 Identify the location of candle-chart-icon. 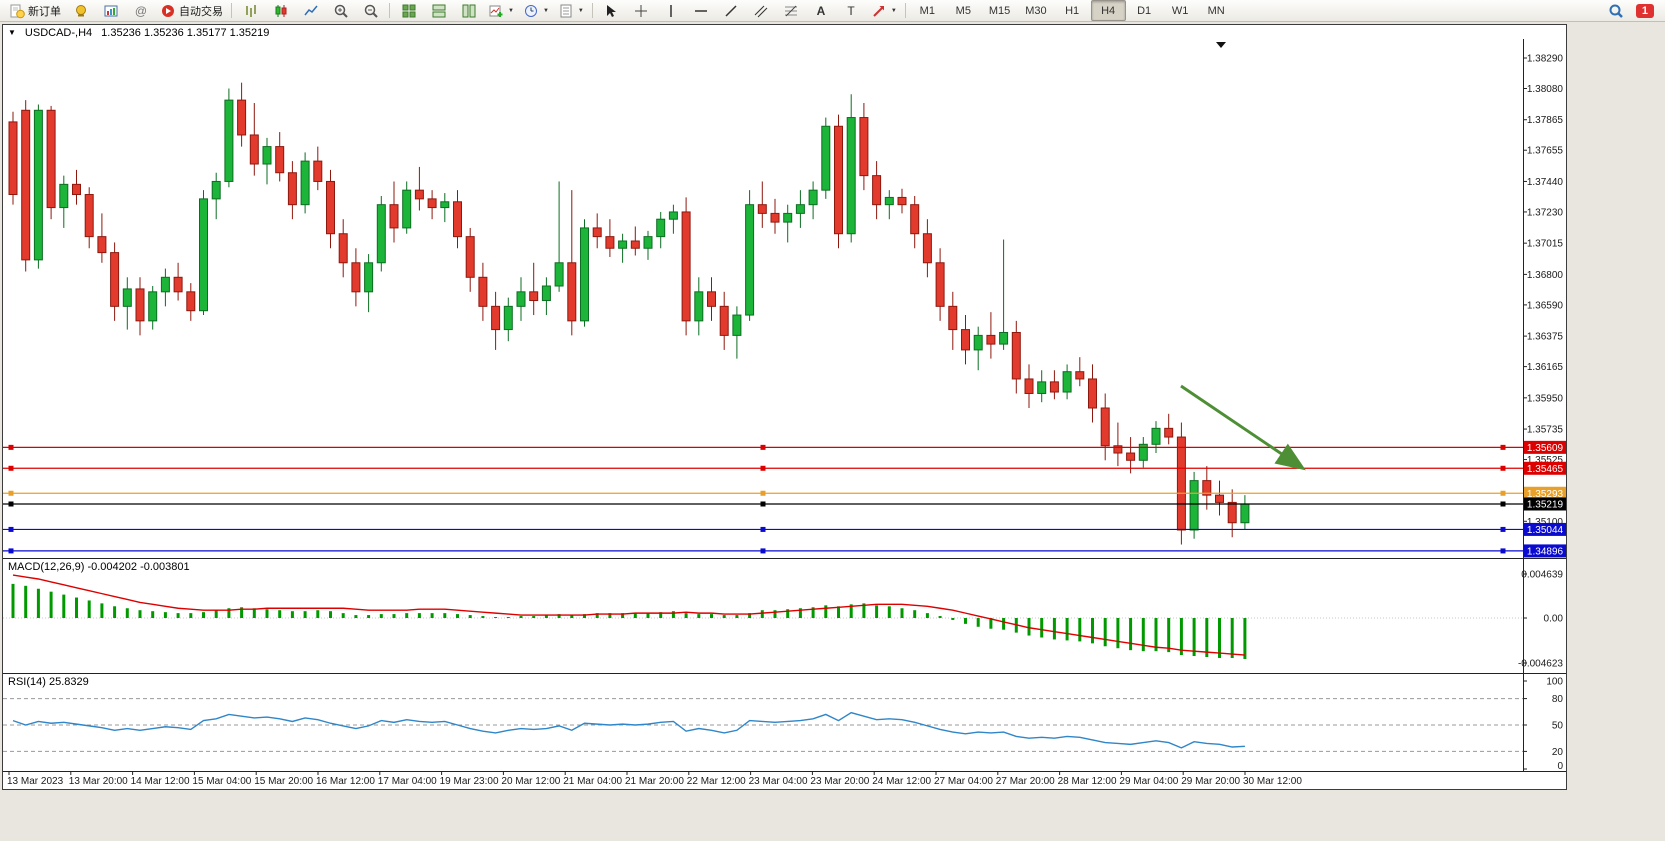
(280, 10).